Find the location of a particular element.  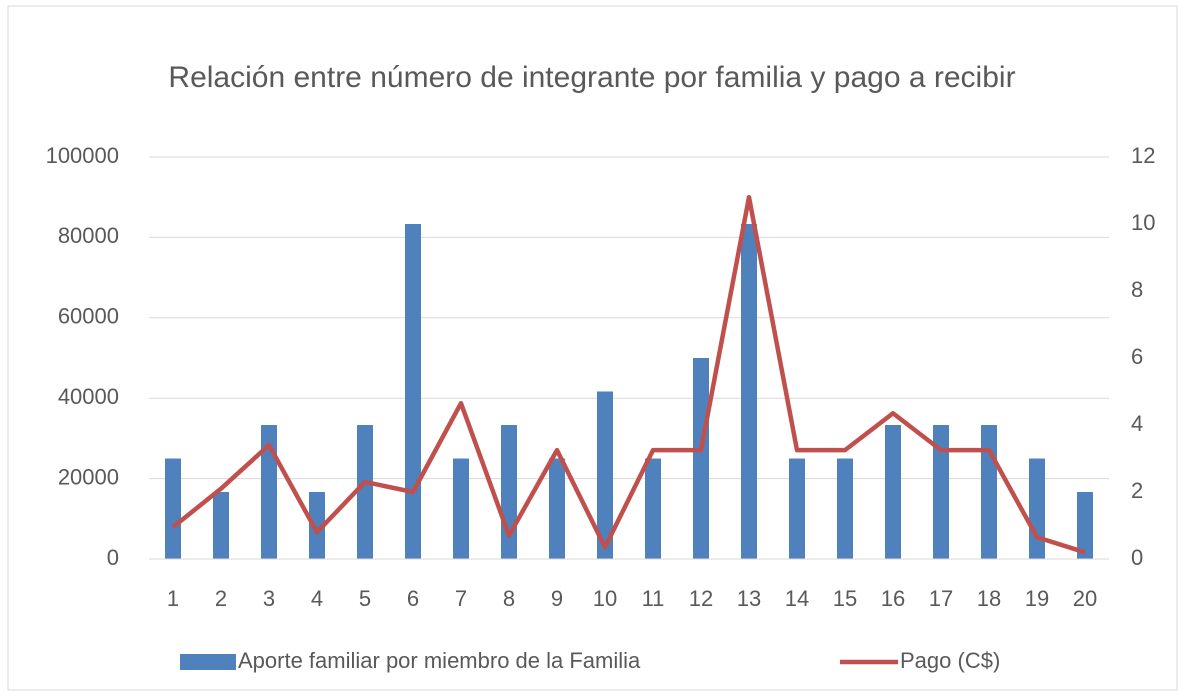

x-tick-label: 8 is located at coordinates (509, 598).